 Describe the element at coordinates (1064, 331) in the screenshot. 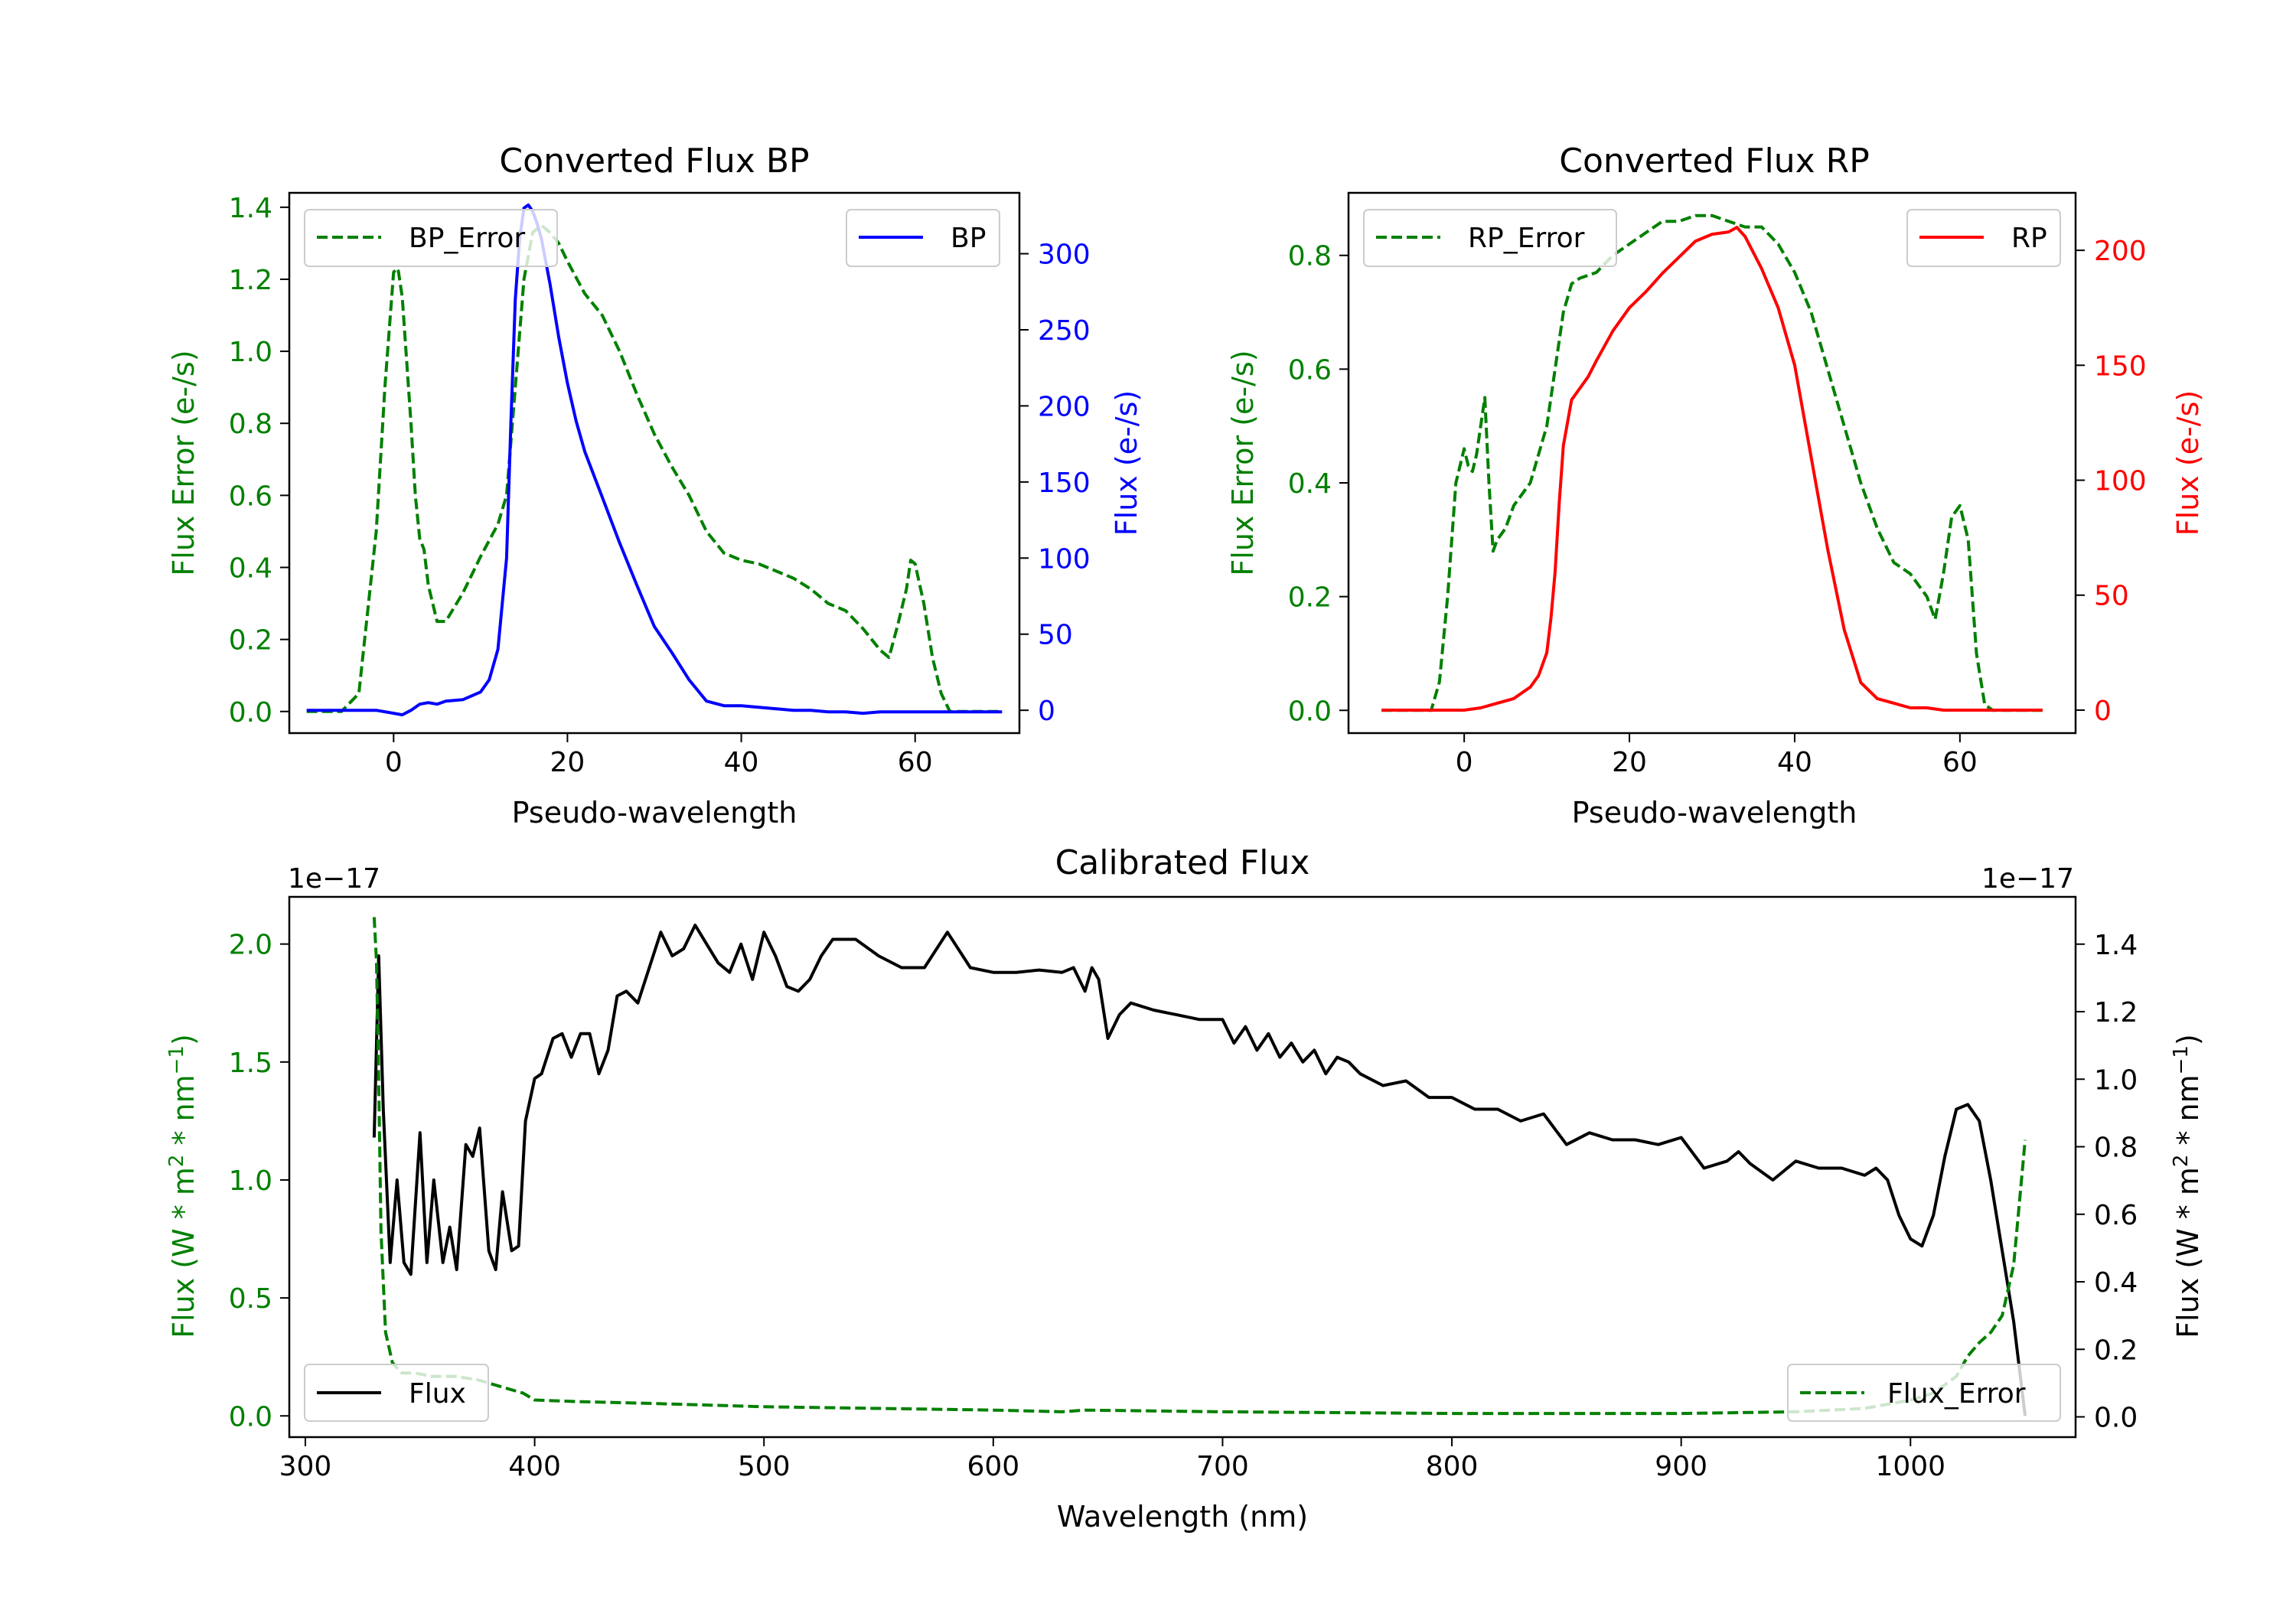

I see `y-right-tick-label: 250` at that location.